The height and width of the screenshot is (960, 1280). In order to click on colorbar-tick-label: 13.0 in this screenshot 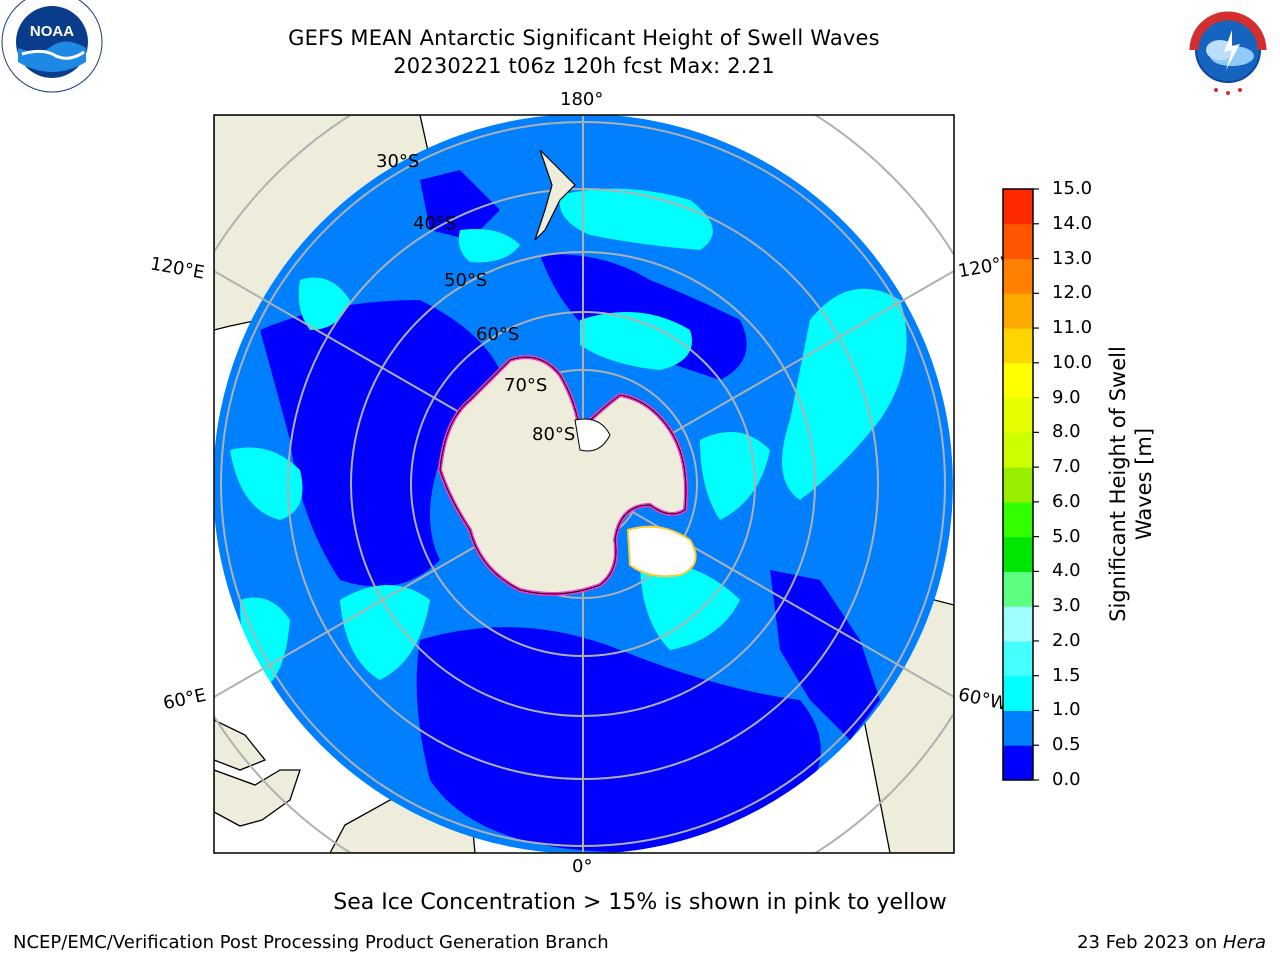, I will do `click(1072, 258)`.